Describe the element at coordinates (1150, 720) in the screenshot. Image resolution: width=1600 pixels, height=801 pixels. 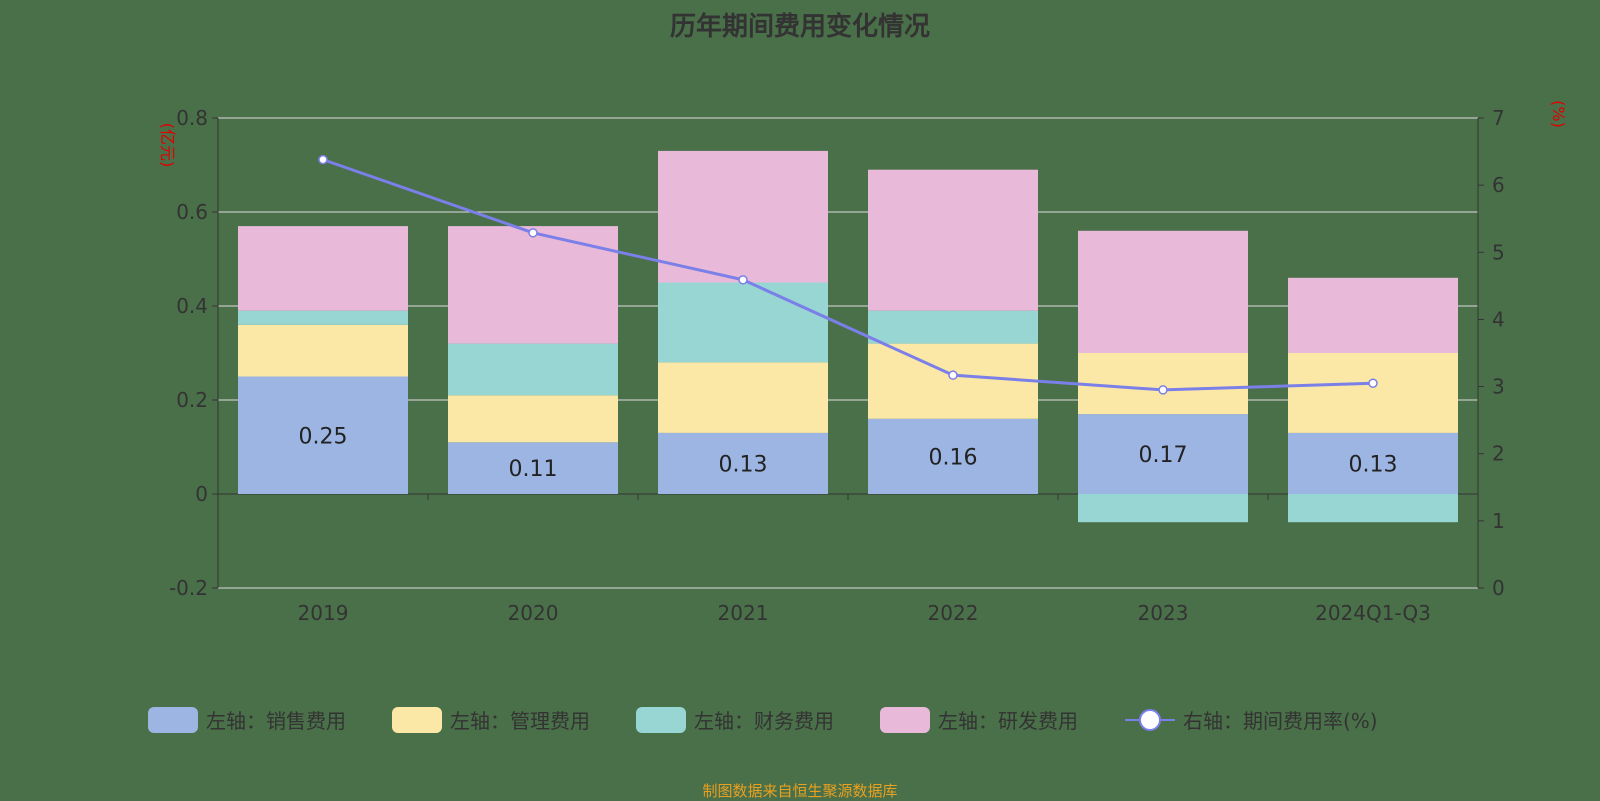
I see `legend-marker-icon` at that location.